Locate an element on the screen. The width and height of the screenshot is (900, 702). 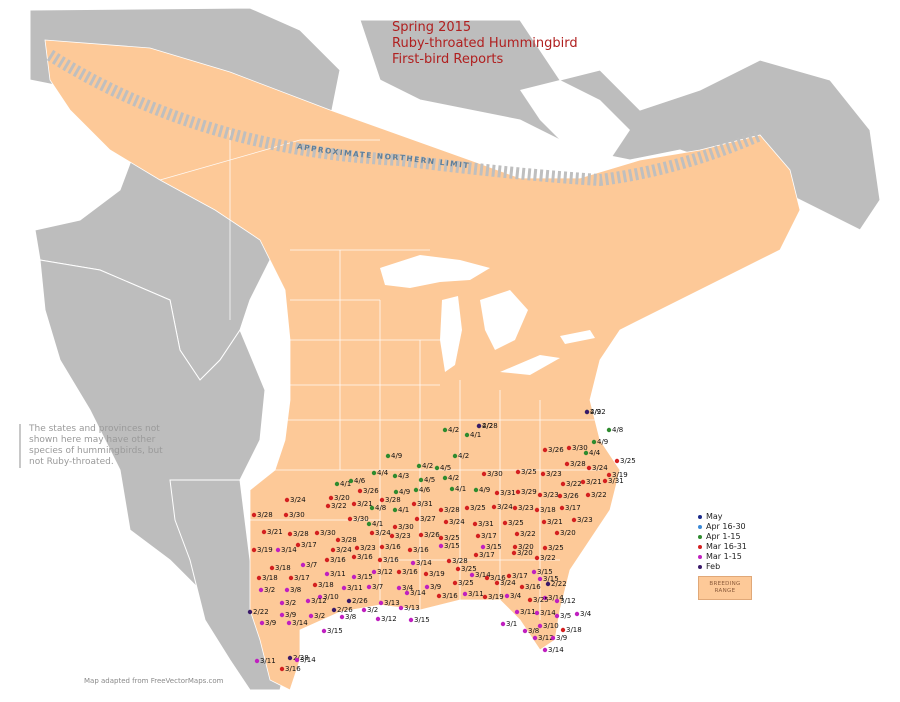
report-date-label: 3/26 is located at coordinates (432, 535).